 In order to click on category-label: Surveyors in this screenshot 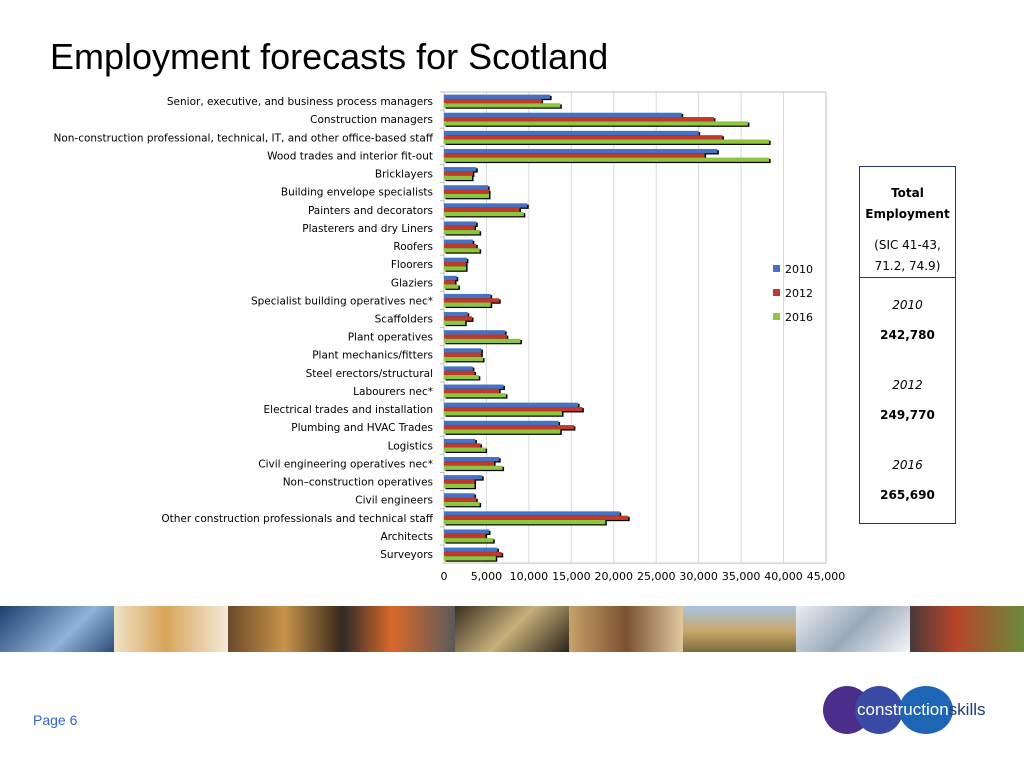, I will do `click(406, 555)`.